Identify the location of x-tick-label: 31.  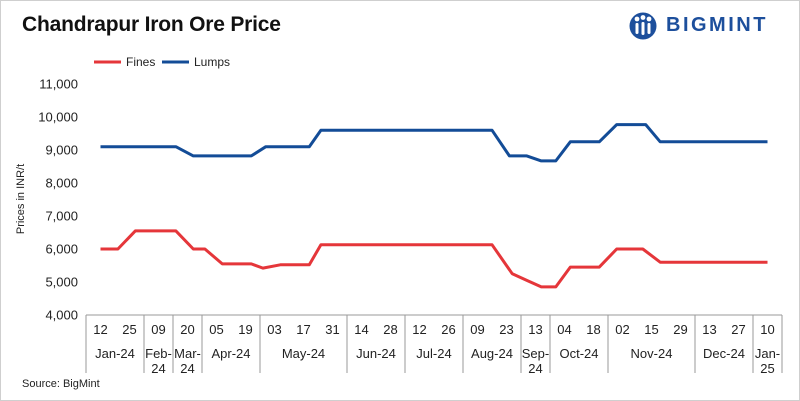
(332, 329).